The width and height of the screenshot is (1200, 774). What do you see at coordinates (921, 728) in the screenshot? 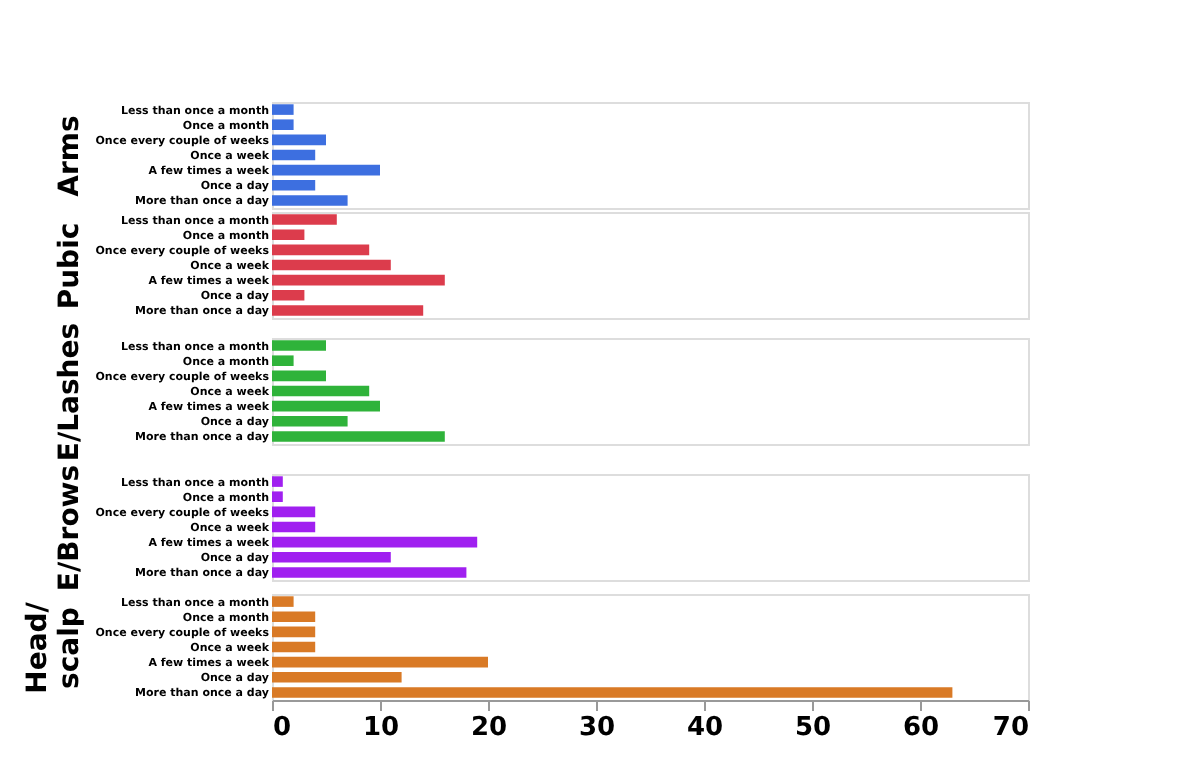
I see `x-tick-label: 60` at bounding box center [921, 728].